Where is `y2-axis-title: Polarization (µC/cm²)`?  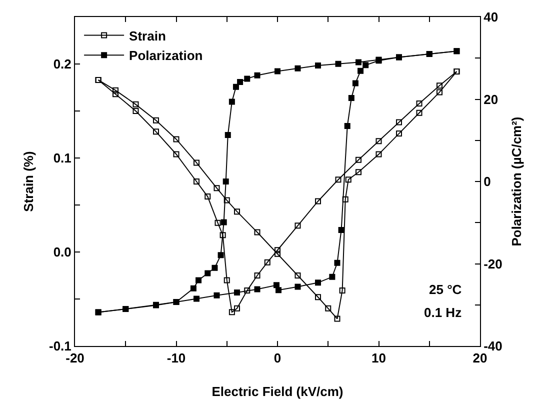 y2-axis-title: Polarization (µC/cm²) is located at coordinates (516, 181).